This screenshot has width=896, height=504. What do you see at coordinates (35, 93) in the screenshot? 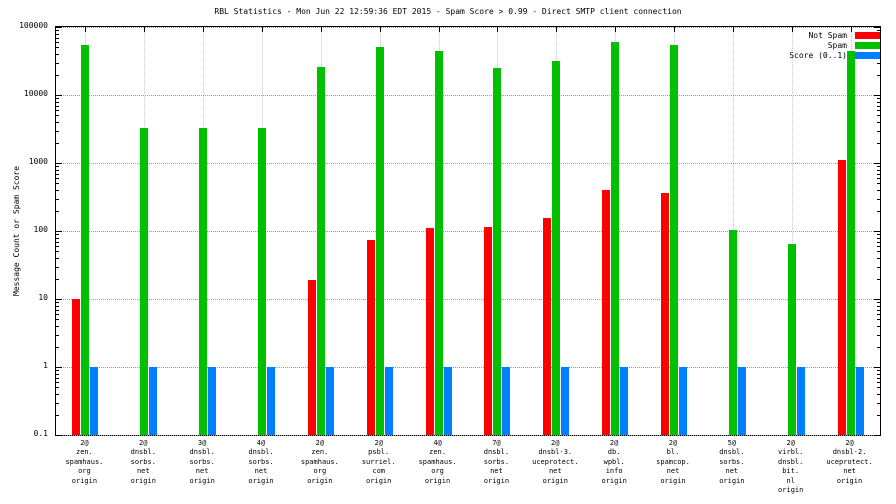
I see `y-tick-label: 10000` at bounding box center [35, 93].